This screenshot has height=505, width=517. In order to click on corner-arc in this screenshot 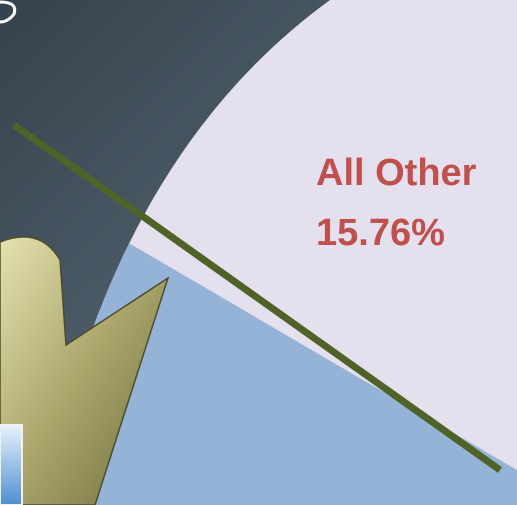, I will do `click(8, 12)`.